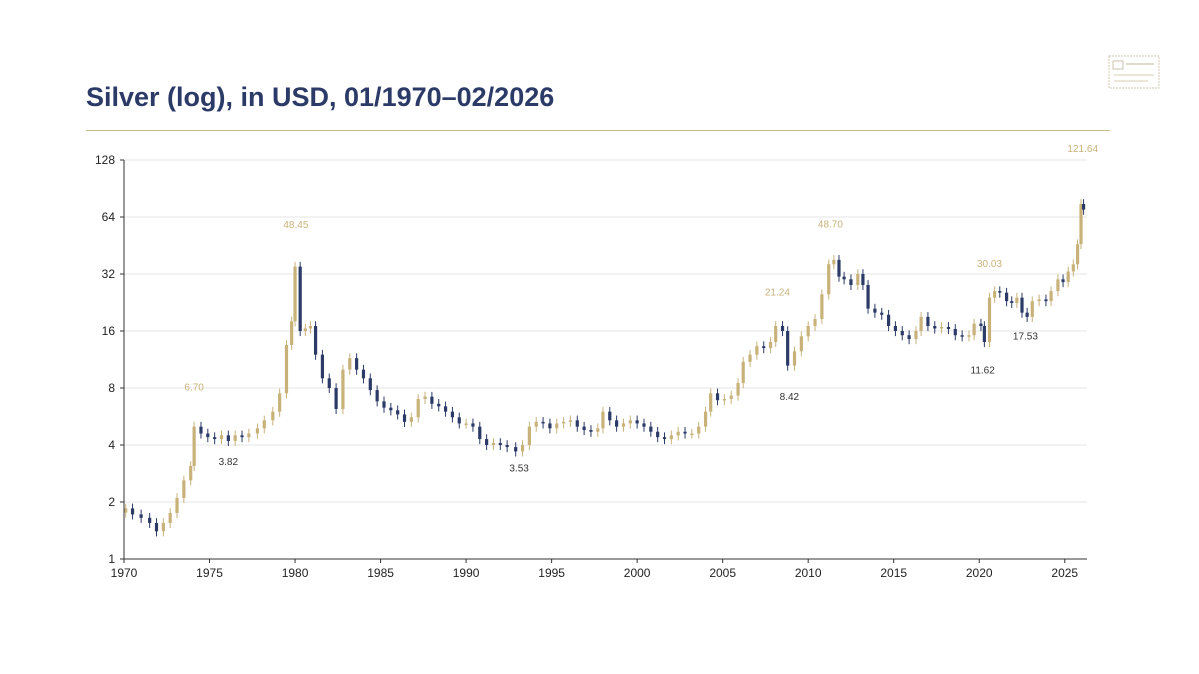 The width and height of the screenshot is (1199, 674). I want to click on y-tick-label: 64, so click(109, 217).